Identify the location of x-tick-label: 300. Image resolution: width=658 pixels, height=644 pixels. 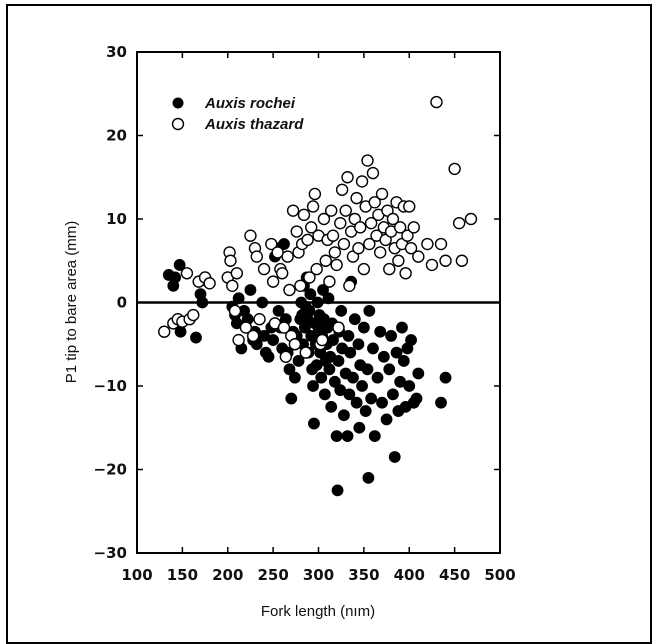
(318, 575).